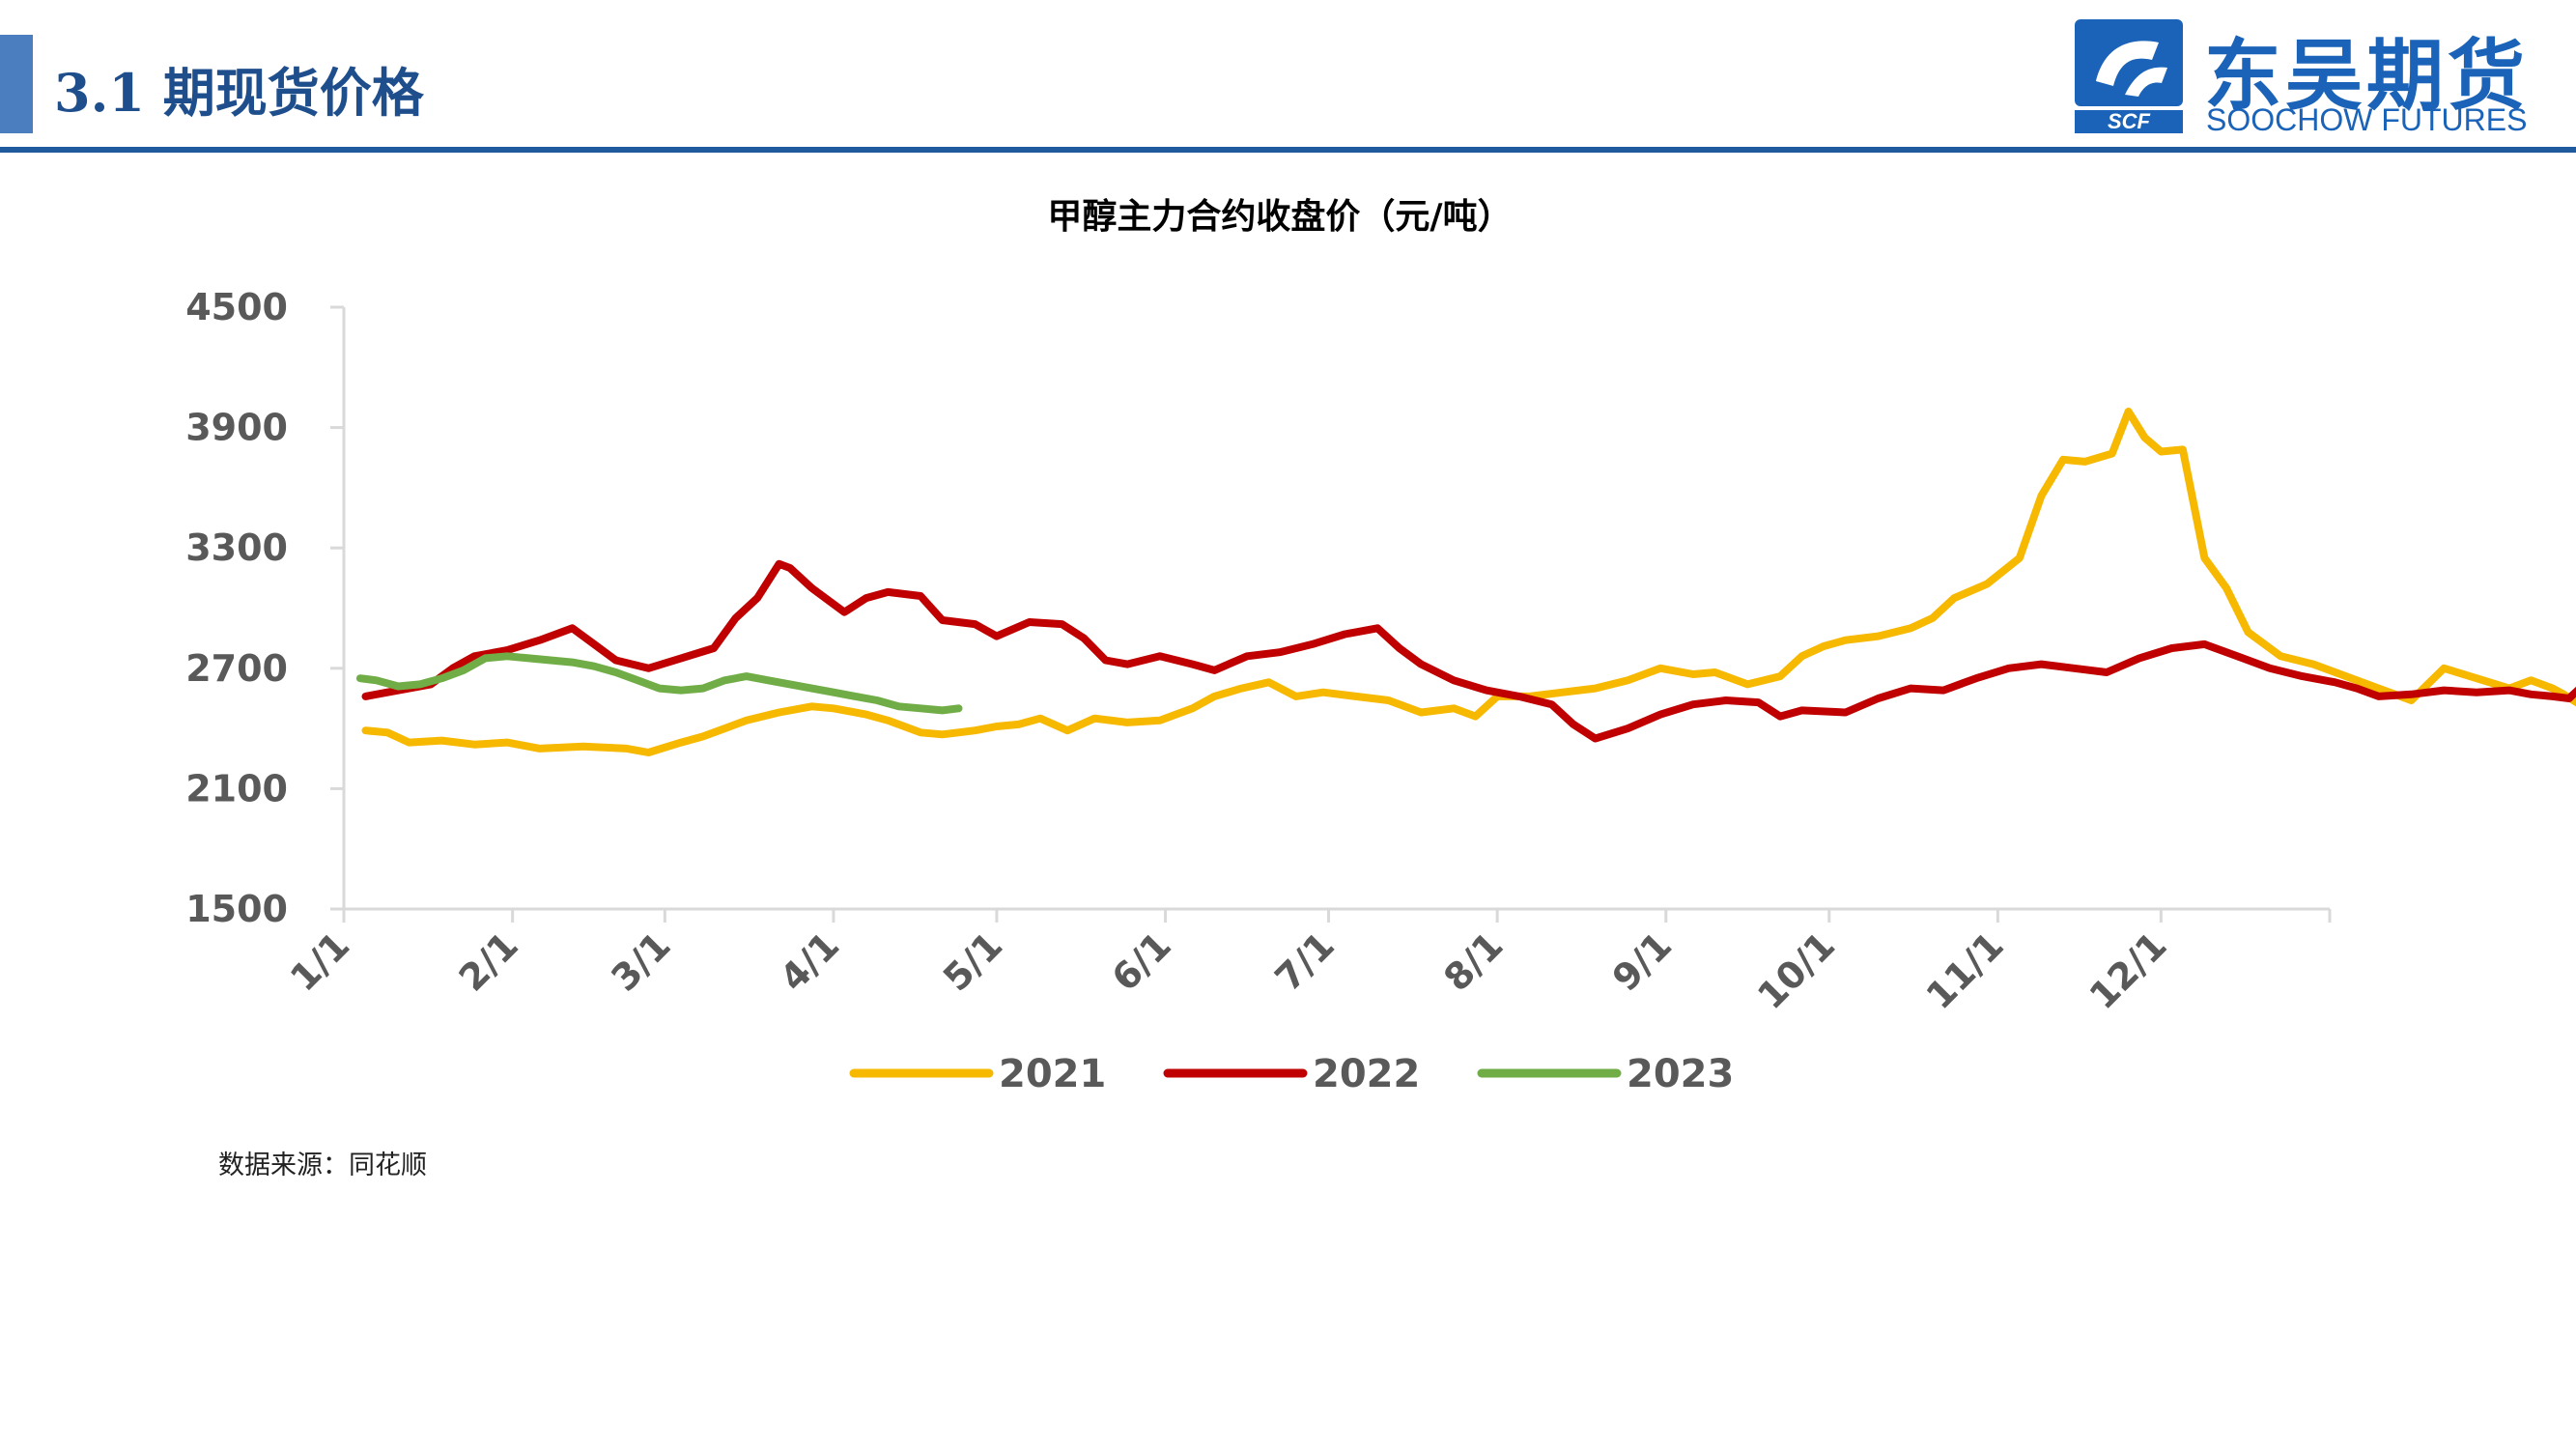 This screenshot has height=1449, width=2576. I want to click on x-tick-label: 1/1, so click(319, 961).